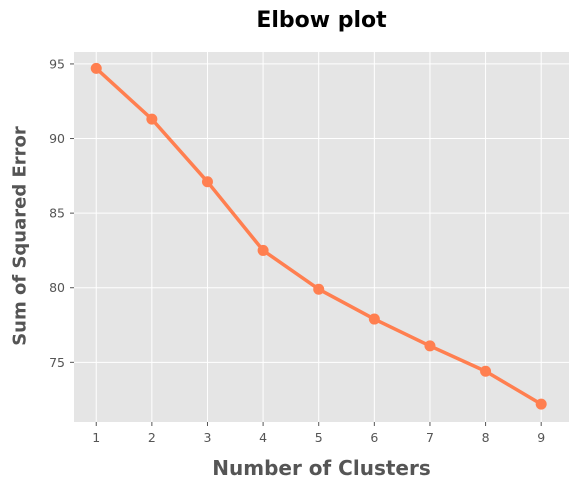 The width and height of the screenshot is (579, 491). I want to click on x-tick-label: 2, so click(152, 437).